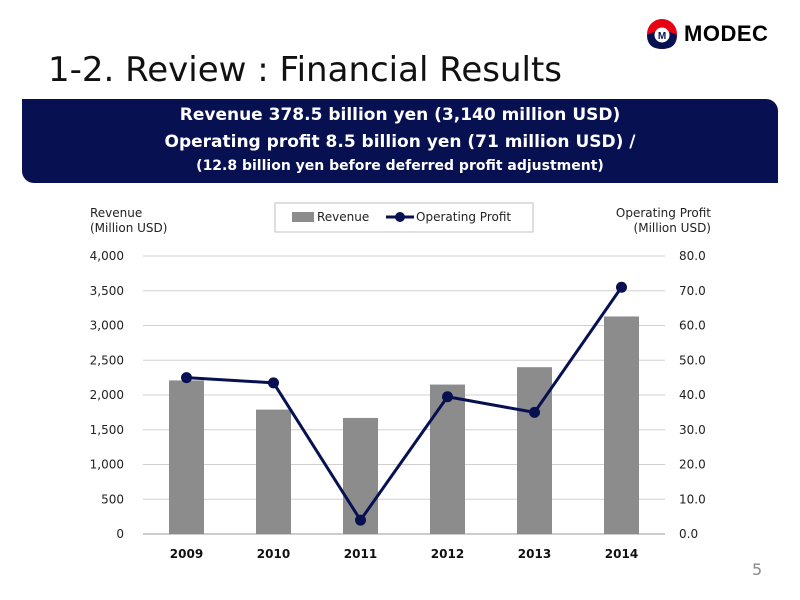  I want to click on left-axis-tick-label: 500, so click(112, 499).